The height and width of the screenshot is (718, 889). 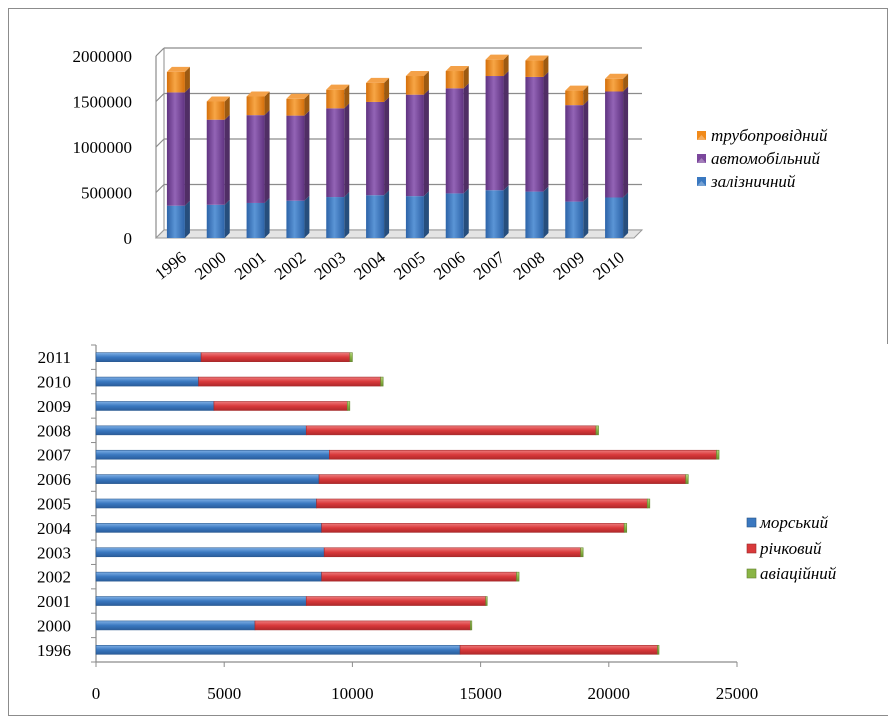 I want to click on x-tick-label: 2001, so click(x=250, y=266).